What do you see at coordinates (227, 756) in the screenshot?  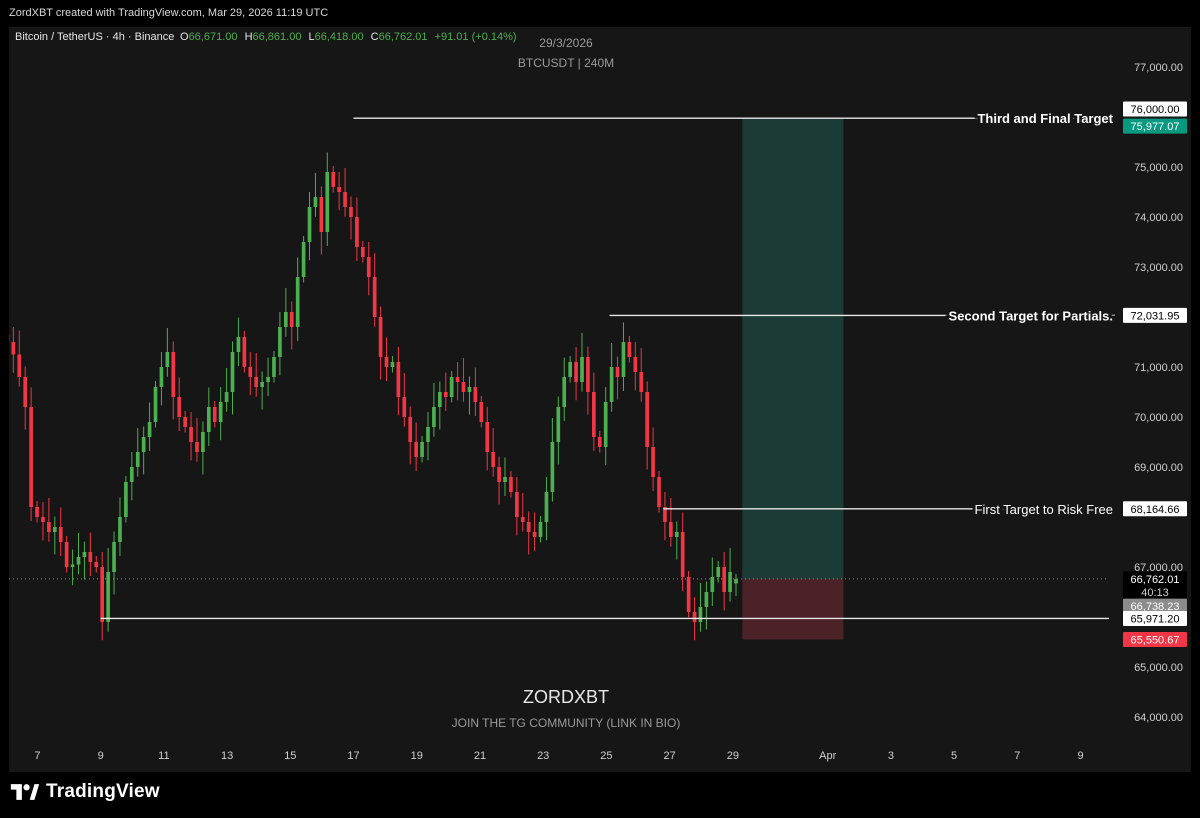 I see `x-tick-label: 13` at bounding box center [227, 756].